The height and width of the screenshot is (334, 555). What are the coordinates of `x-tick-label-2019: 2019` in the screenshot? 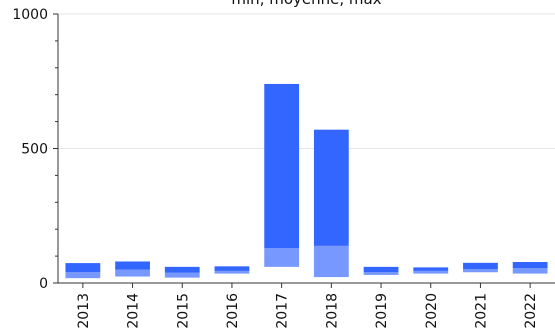 It's located at (382, 311).